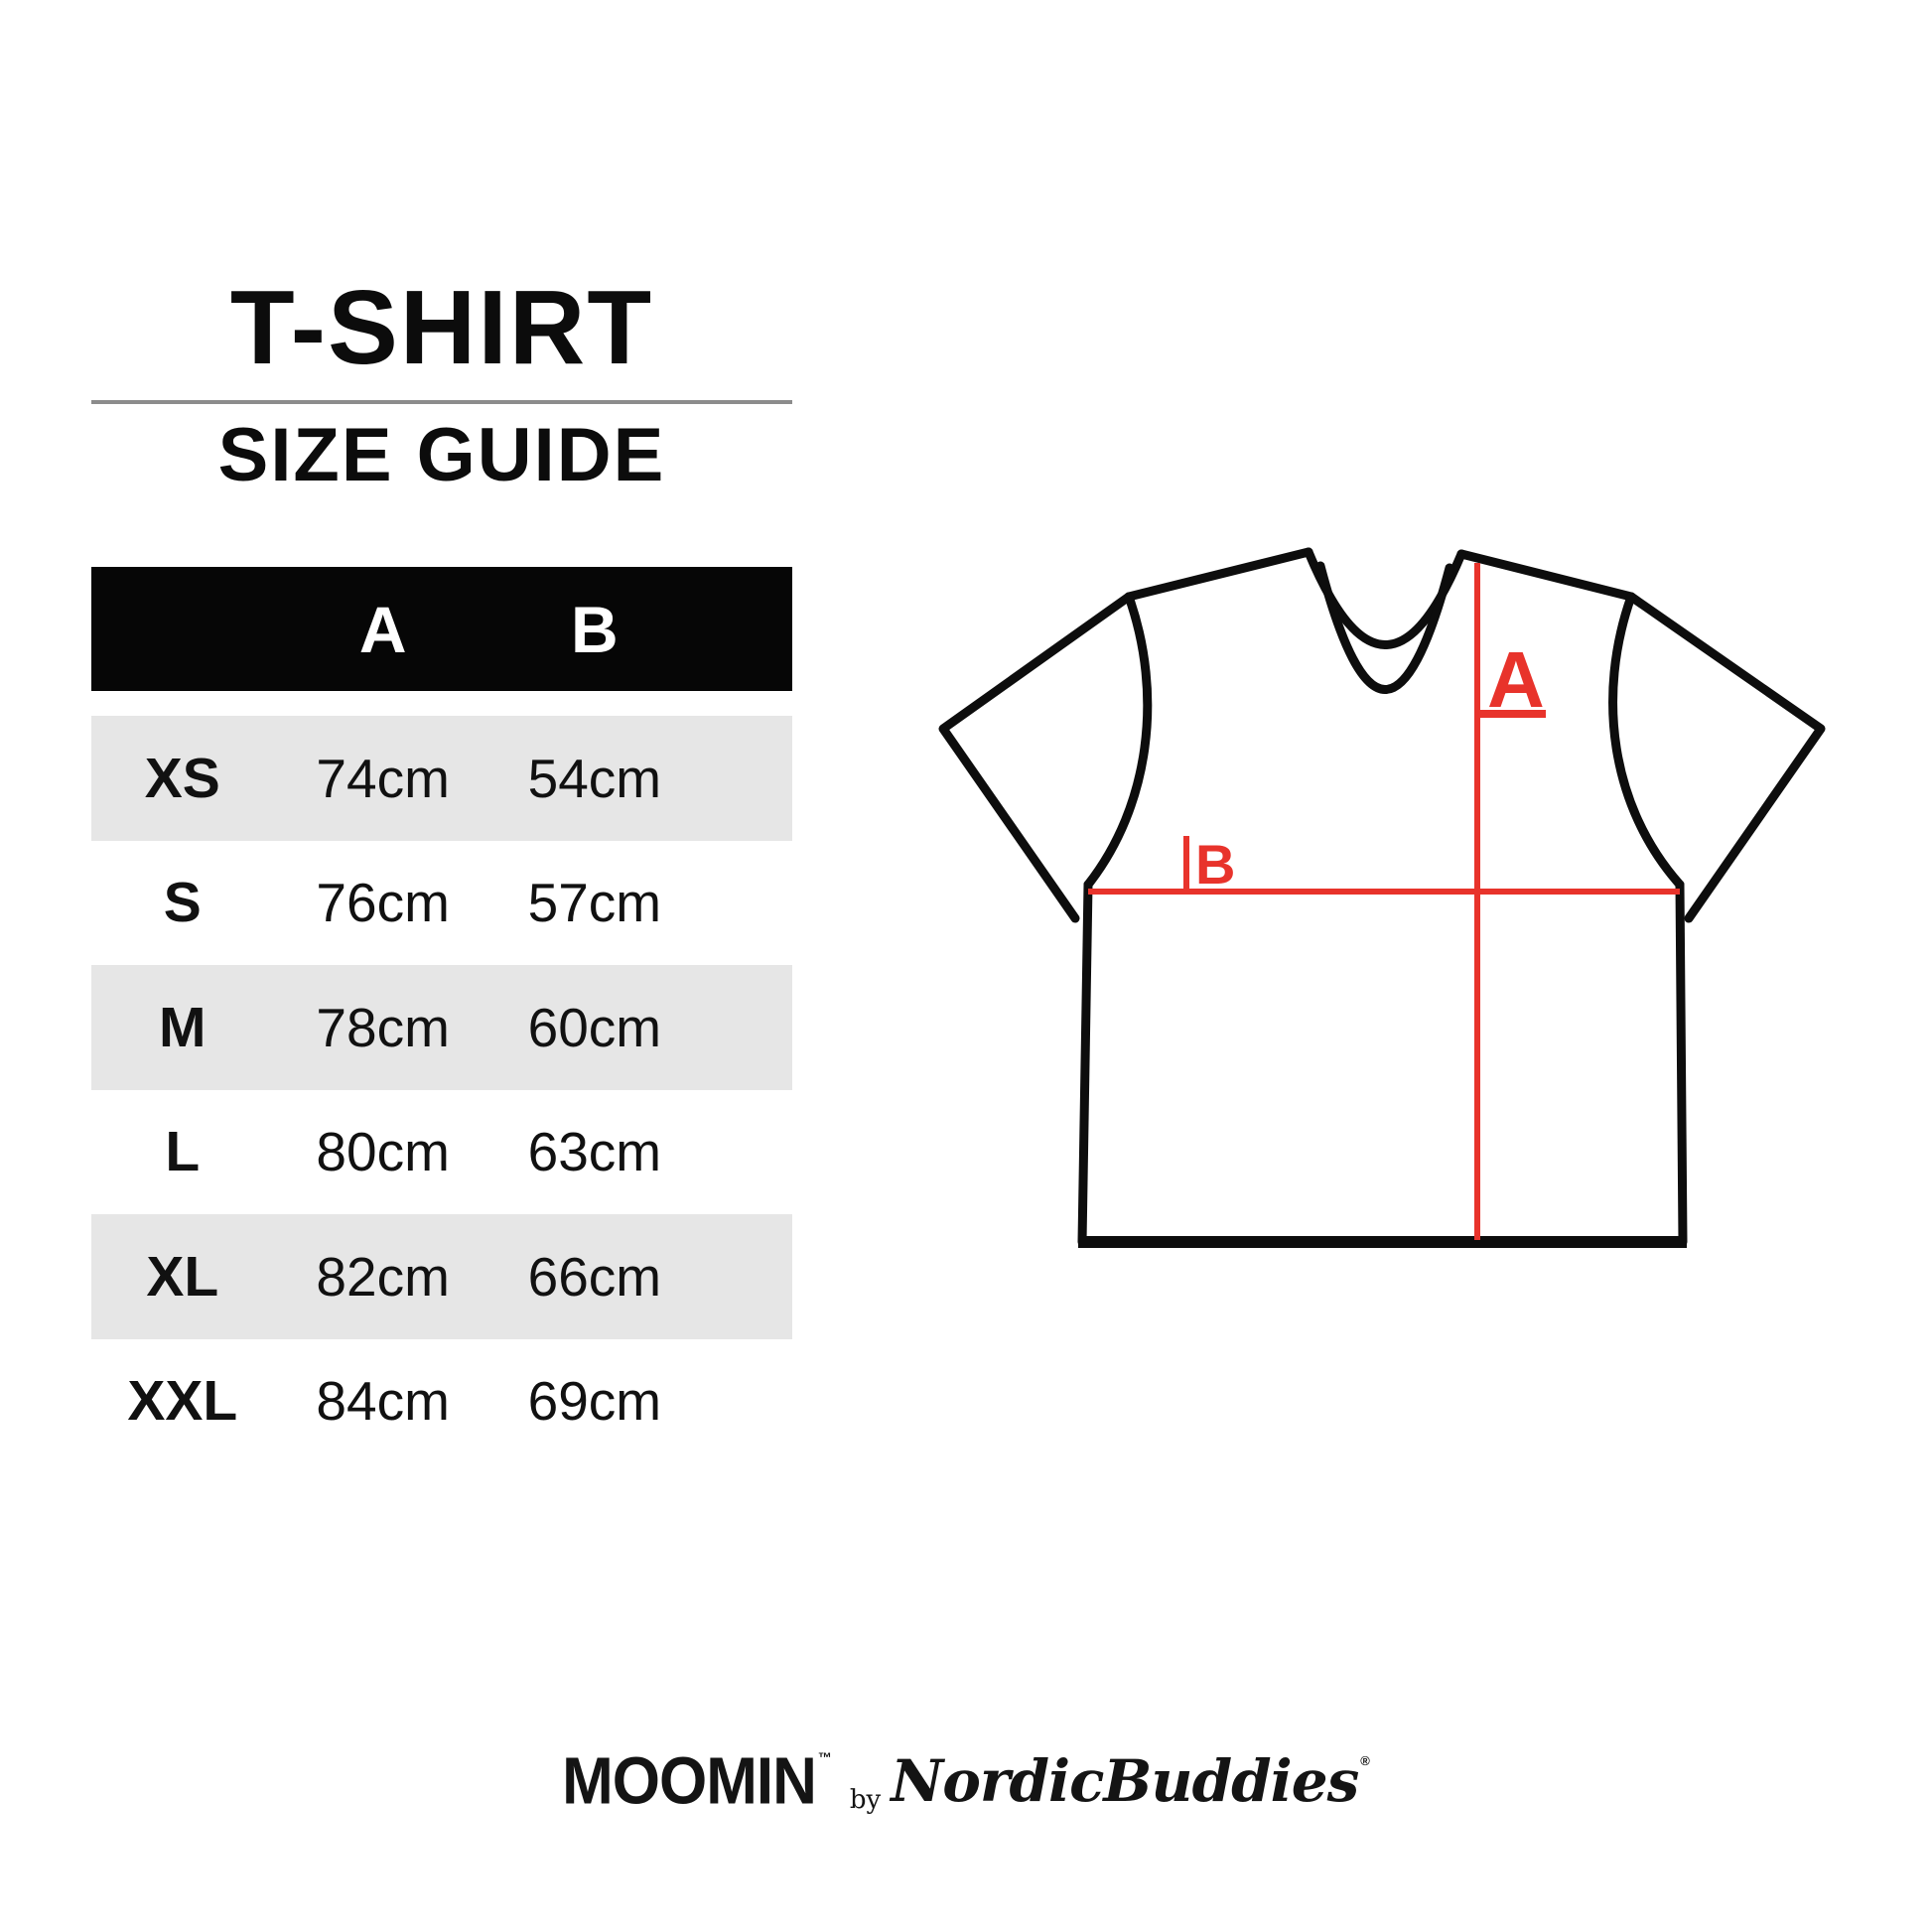 This screenshot has width=1932, height=1932. Describe the element at coordinates (442, 629) in the screenshot. I see `table-header-row: A B` at that location.